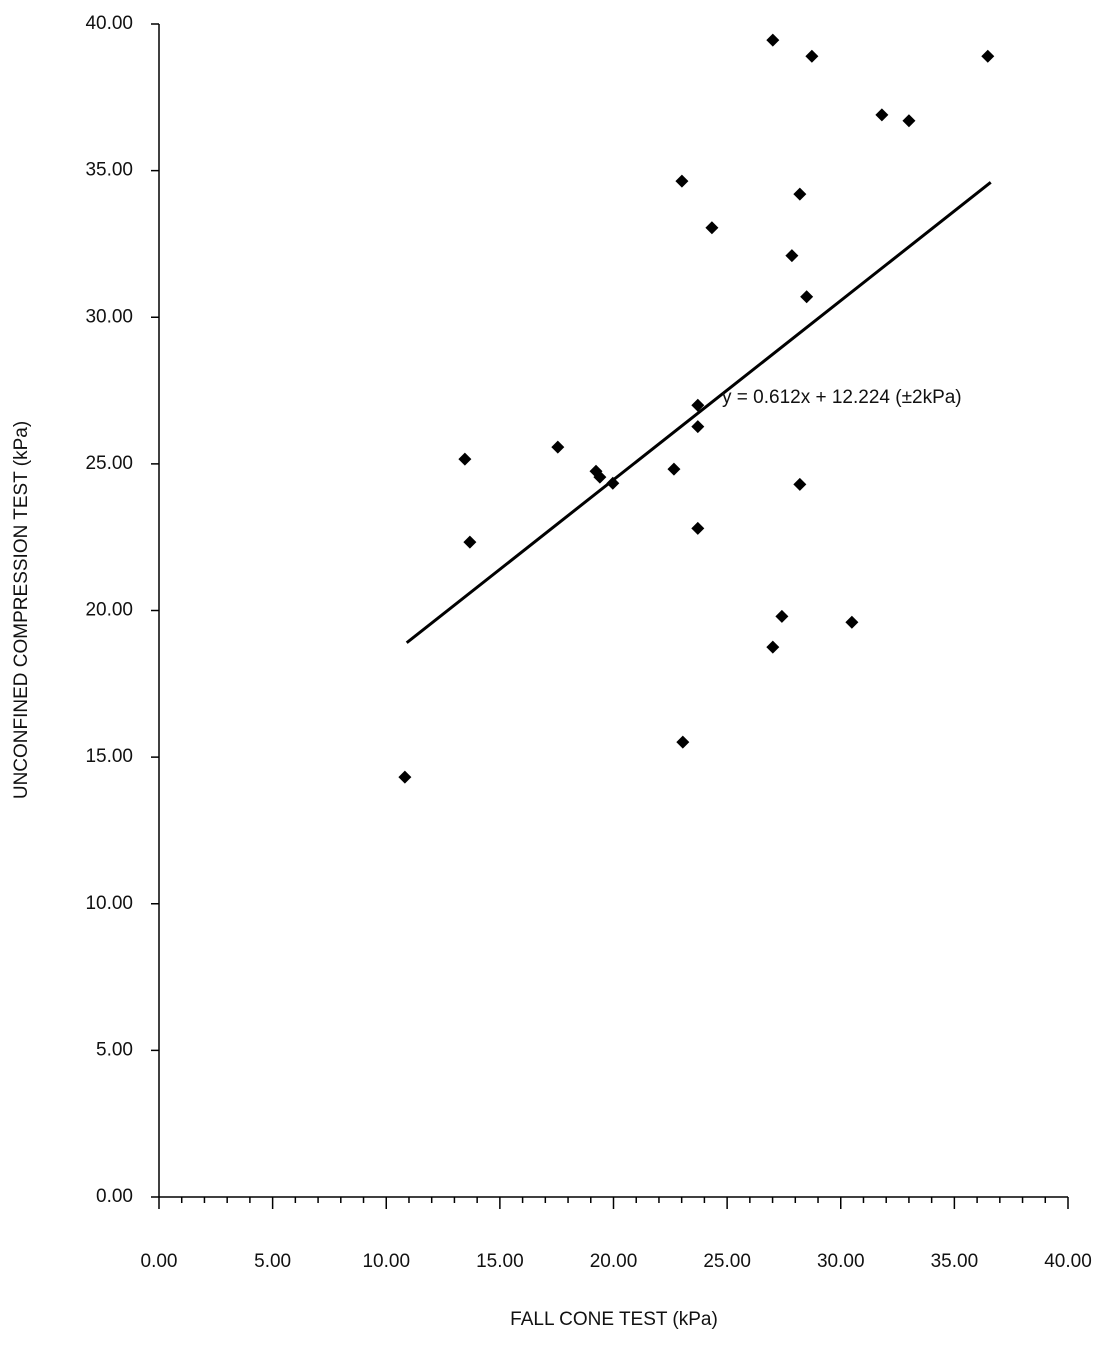 The image size is (1101, 1355). I want to click on x-tick-label: 10.00, so click(386, 1261).